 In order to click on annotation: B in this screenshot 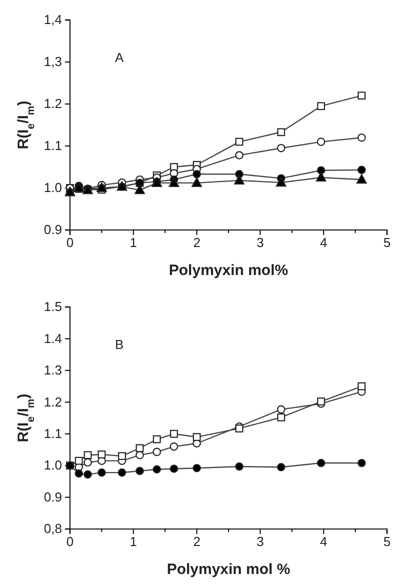, I will do `click(119, 344)`.